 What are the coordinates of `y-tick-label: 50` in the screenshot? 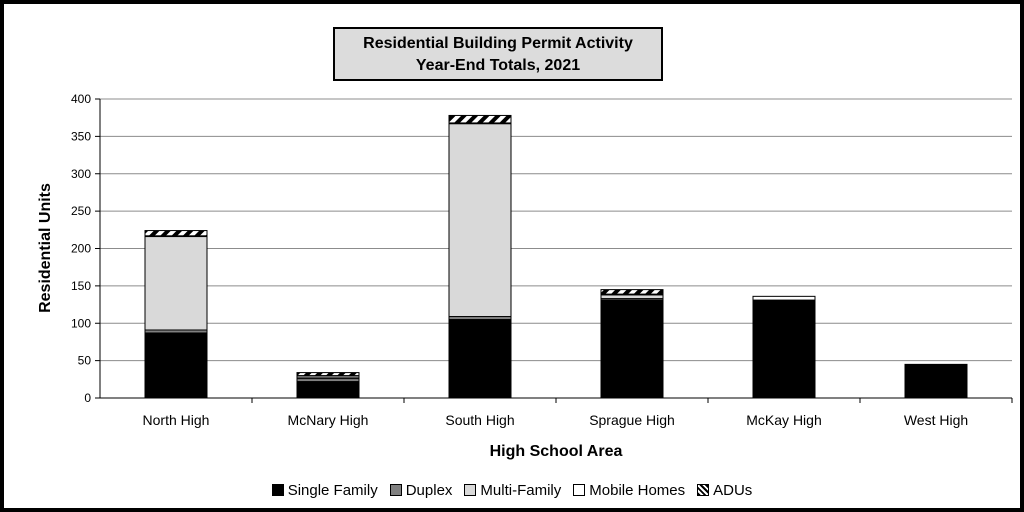 It's located at (85, 361).